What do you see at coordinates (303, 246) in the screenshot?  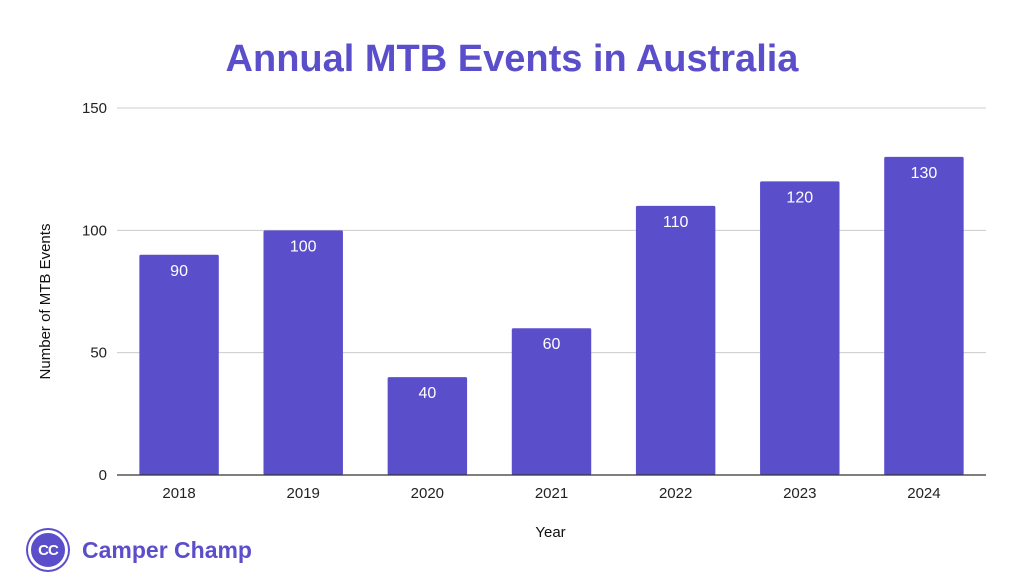 I see `bar-value-label: 100` at bounding box center [303, 246].